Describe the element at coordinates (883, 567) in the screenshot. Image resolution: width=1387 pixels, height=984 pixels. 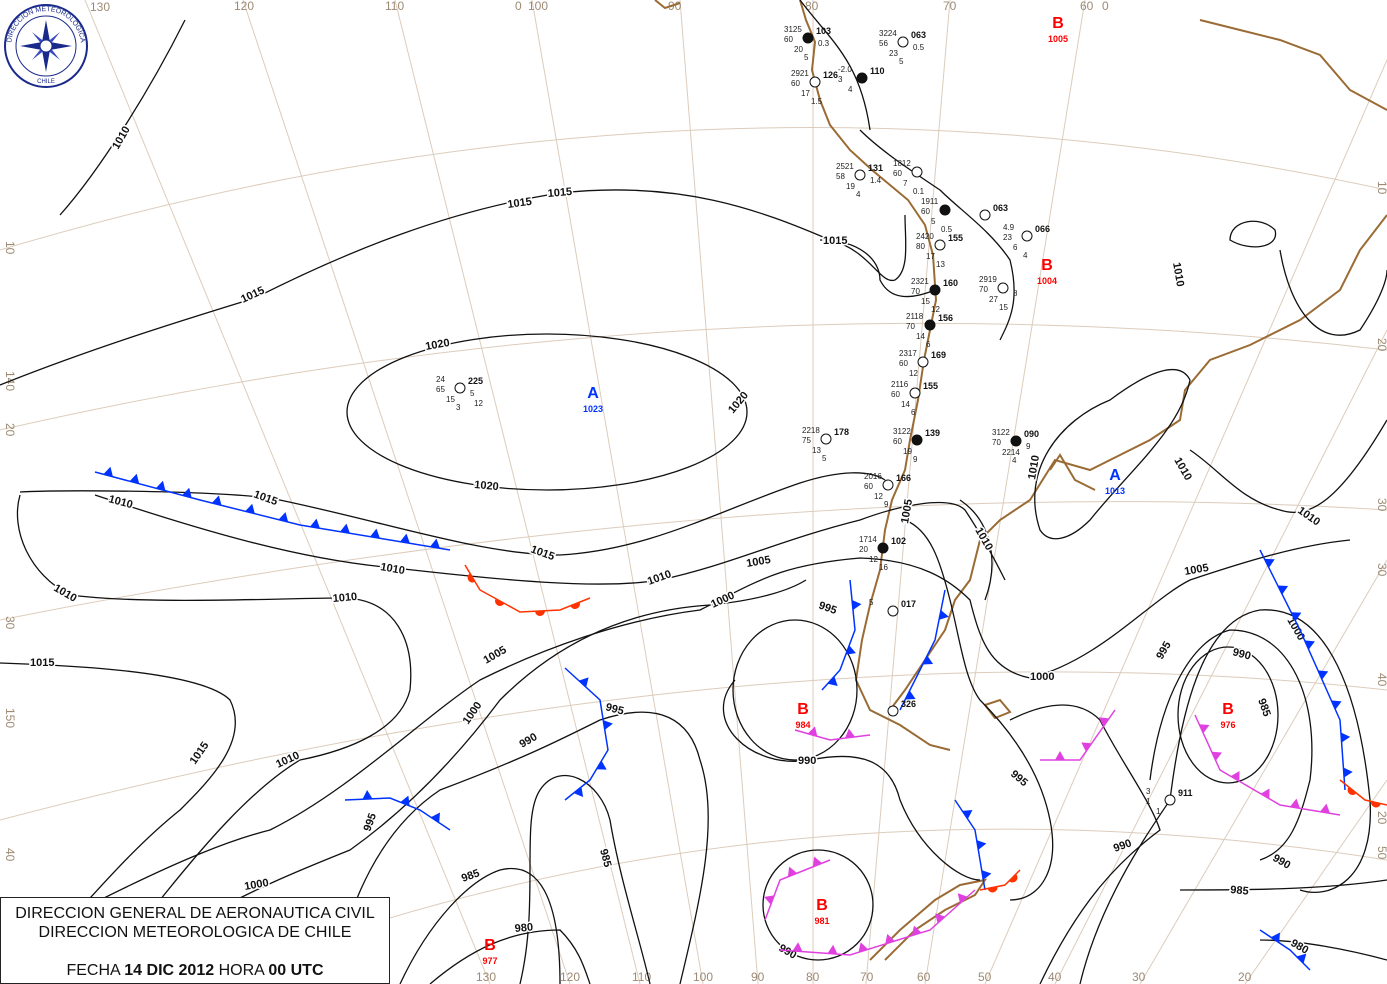
I see `station-value: 16` at that location.